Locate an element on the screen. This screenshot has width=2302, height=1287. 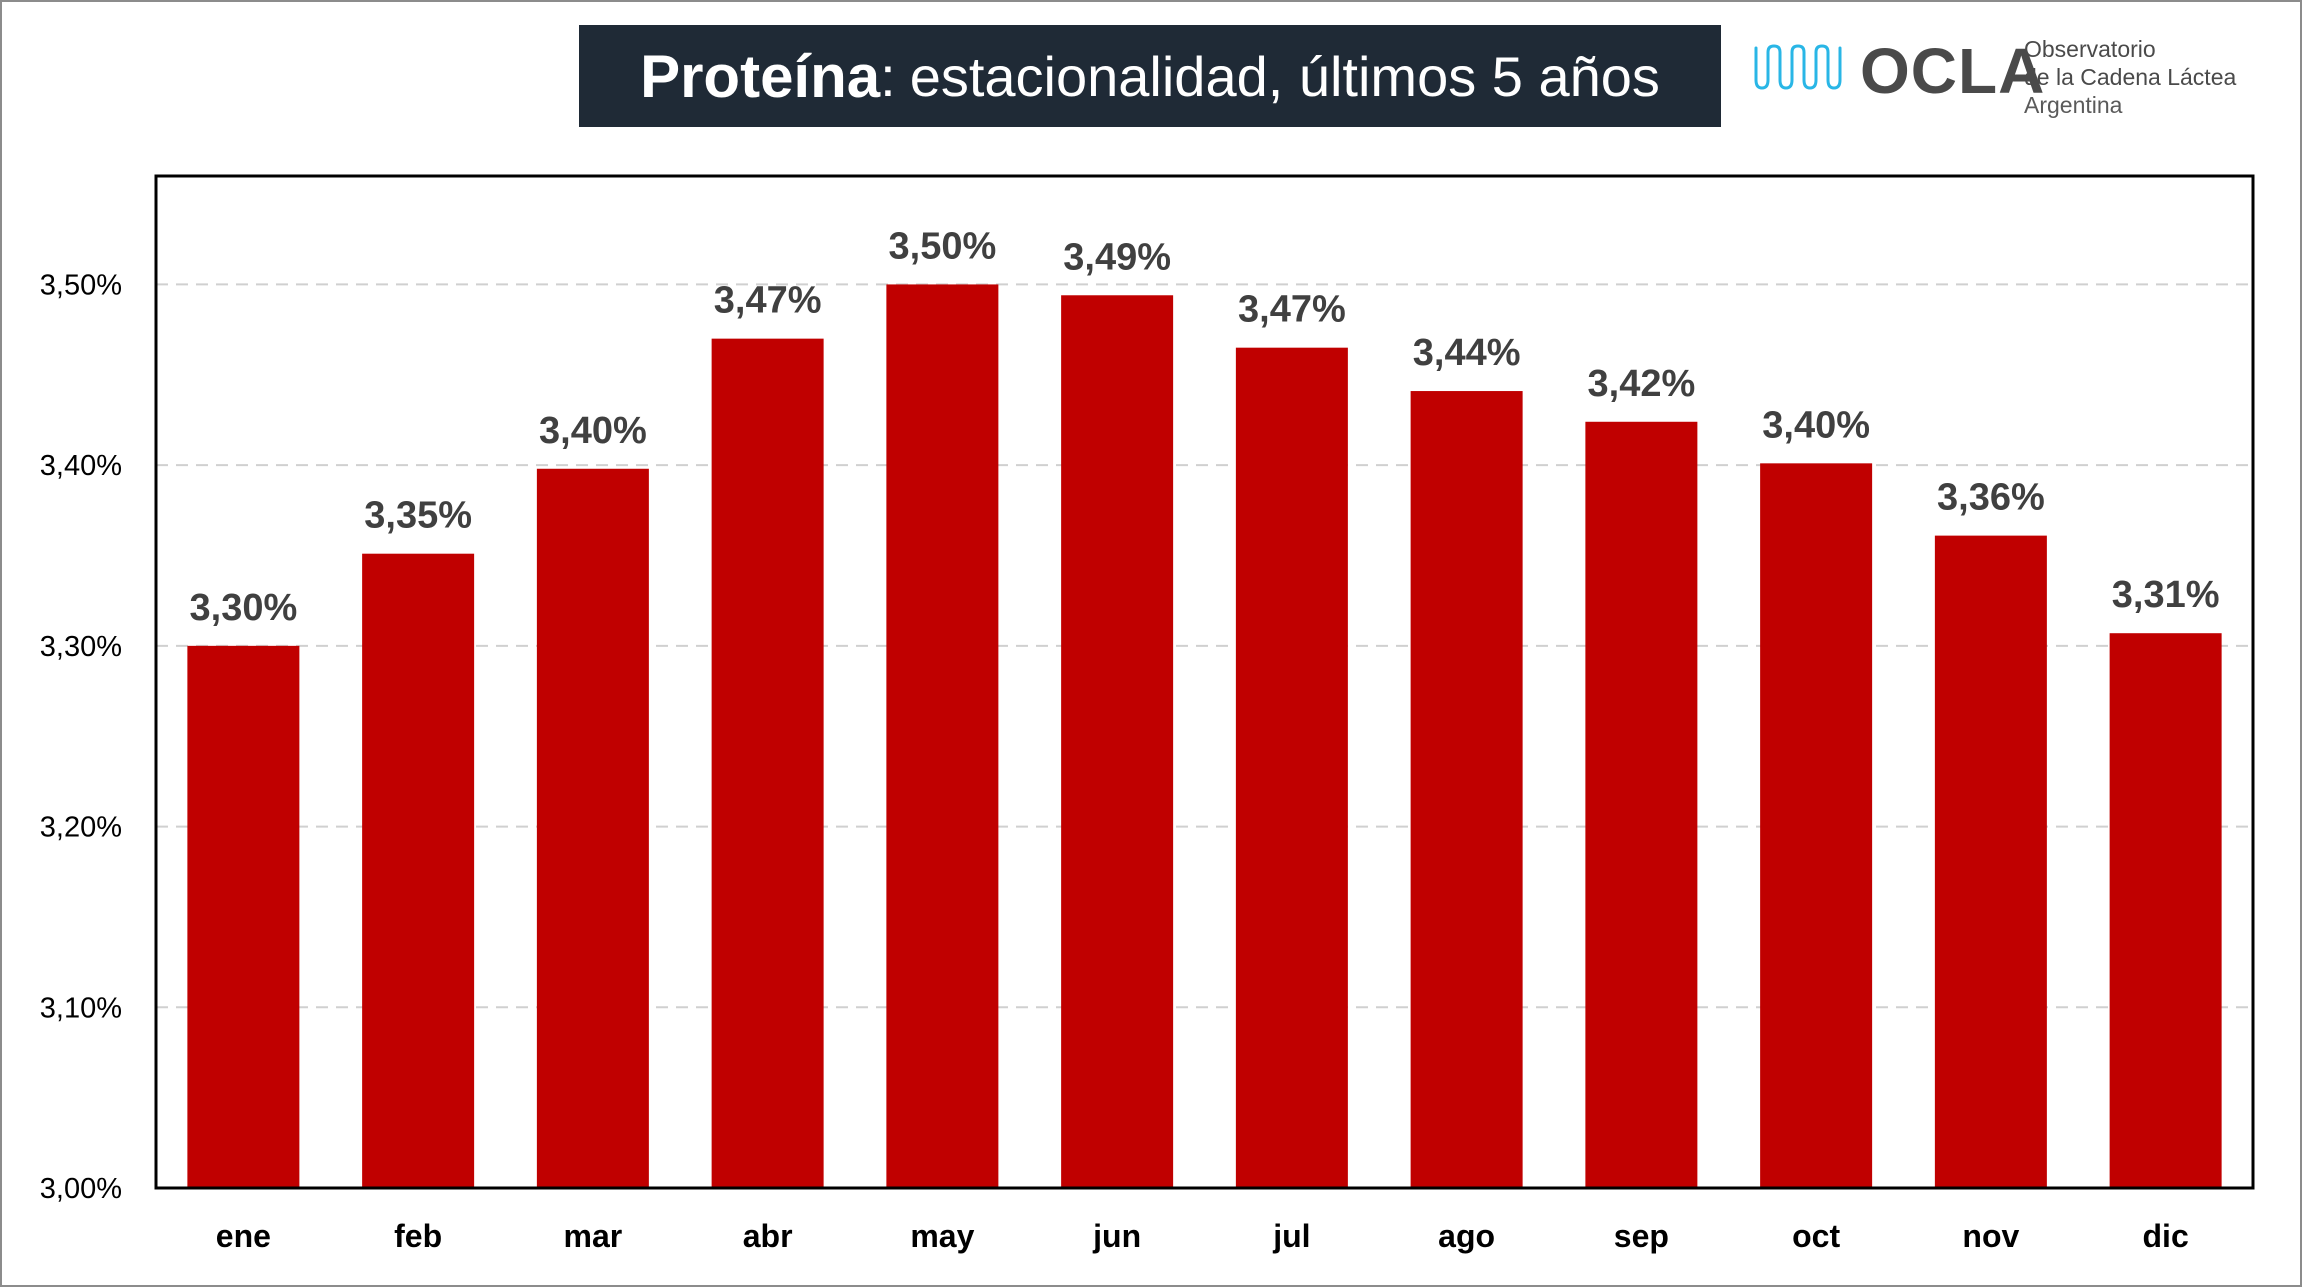
logo-acronym: OCLA is located at coordinates (1953, 71).